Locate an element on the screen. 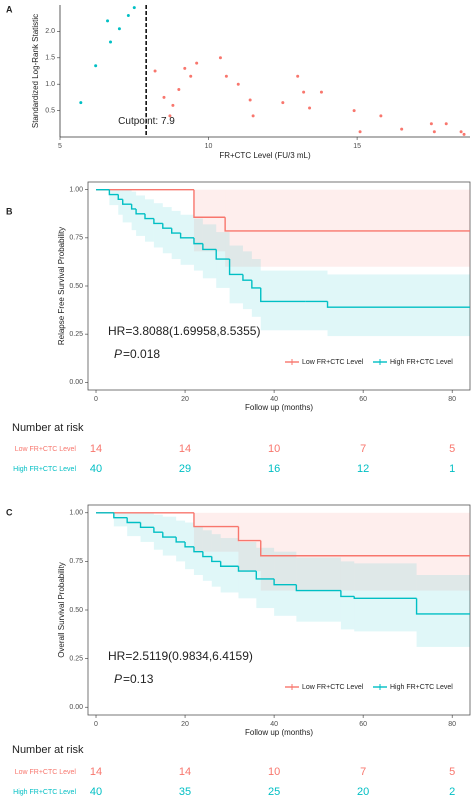  x-tick-label: 5 is located at coordinates (60, 146).